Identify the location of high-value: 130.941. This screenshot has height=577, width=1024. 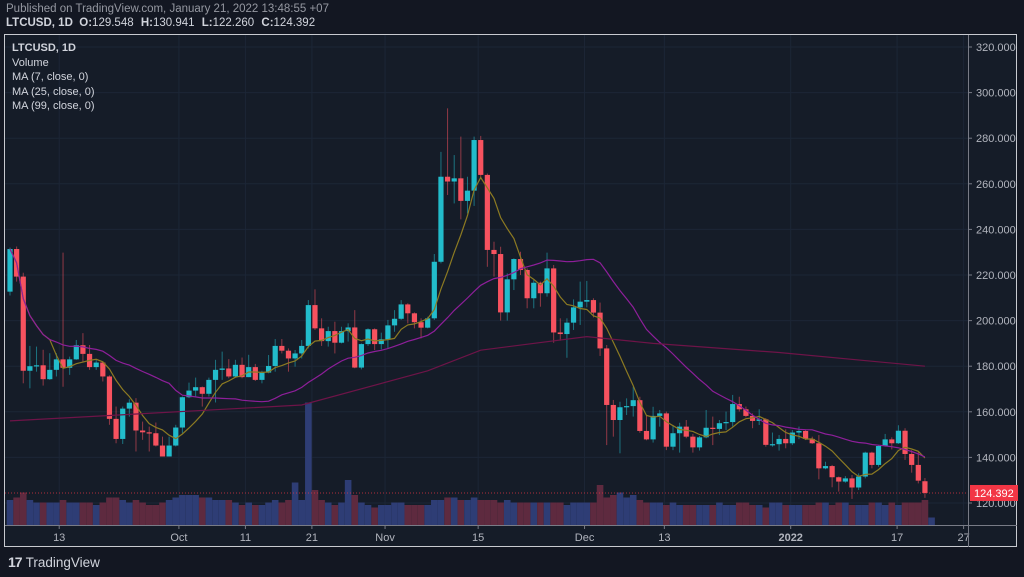
(173, 23).